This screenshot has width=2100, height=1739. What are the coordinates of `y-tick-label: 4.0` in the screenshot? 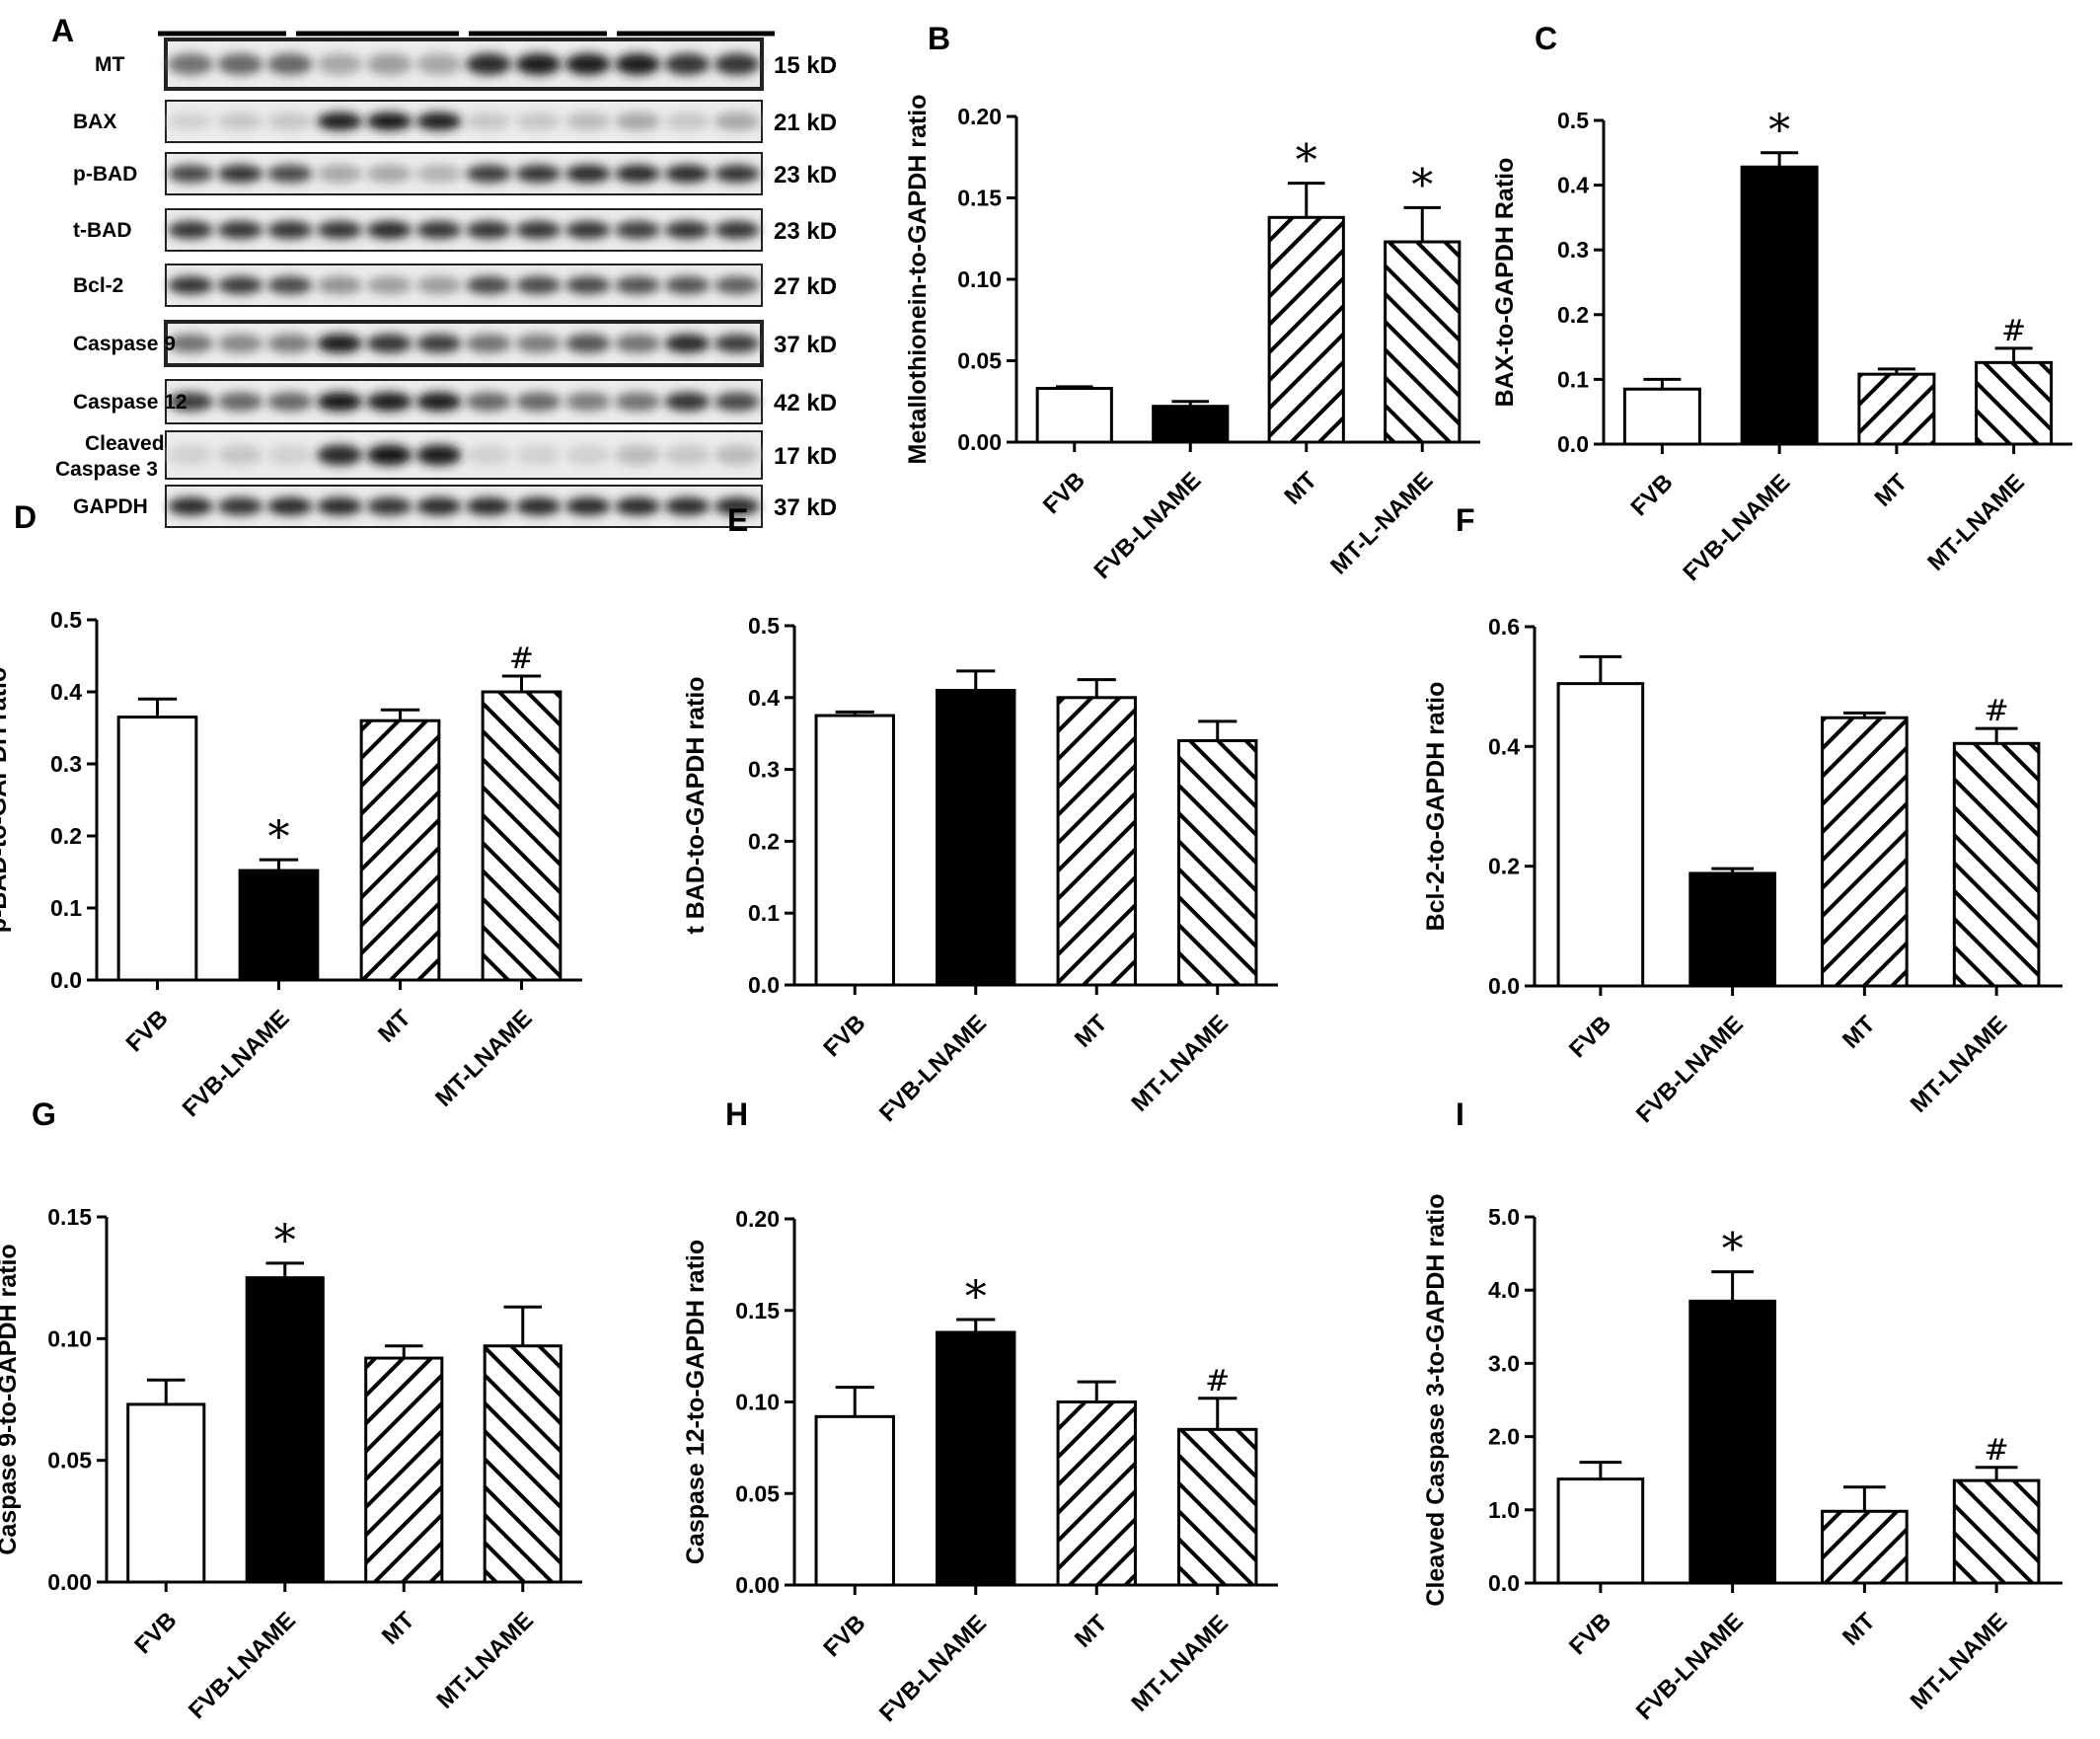 It's located at (1504, 1290).